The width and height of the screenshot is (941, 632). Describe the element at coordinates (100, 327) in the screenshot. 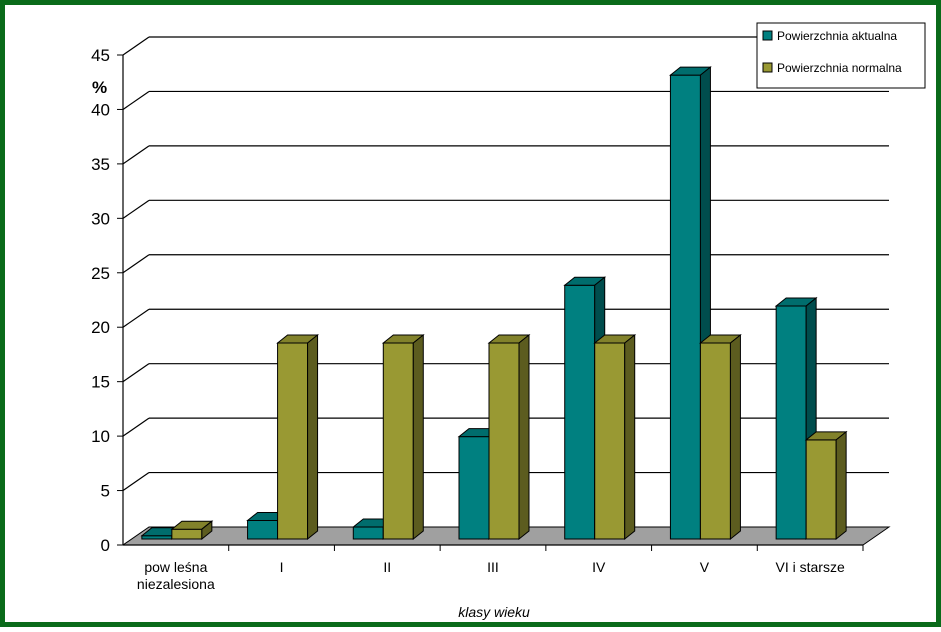

I see `y-tick-label: 20` at that location.